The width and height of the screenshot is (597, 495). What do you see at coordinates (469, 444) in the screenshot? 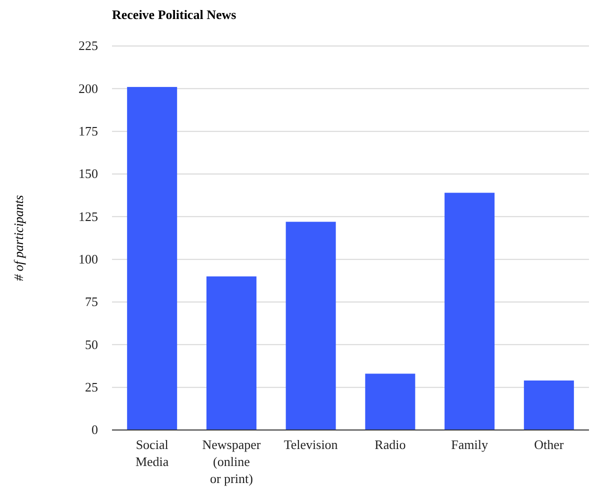
I see `x-tick-label: Family` at bounding box center [469, 444].